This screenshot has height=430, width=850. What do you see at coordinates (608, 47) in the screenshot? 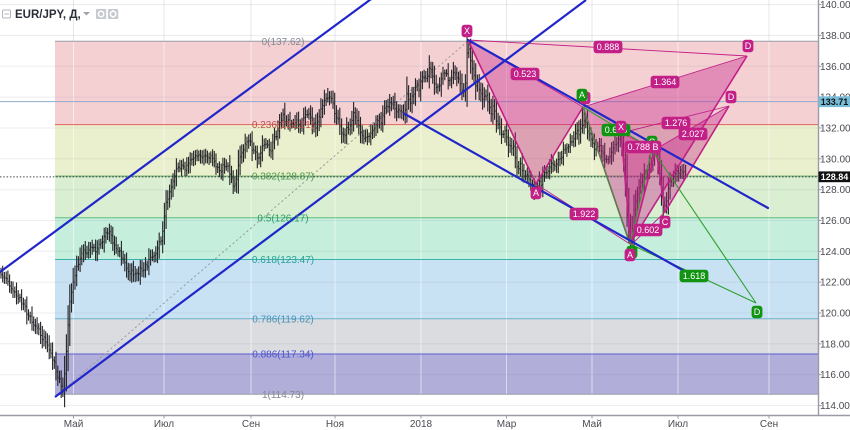
I see `svg-text: 0.888` at bounding box center [608, 47].